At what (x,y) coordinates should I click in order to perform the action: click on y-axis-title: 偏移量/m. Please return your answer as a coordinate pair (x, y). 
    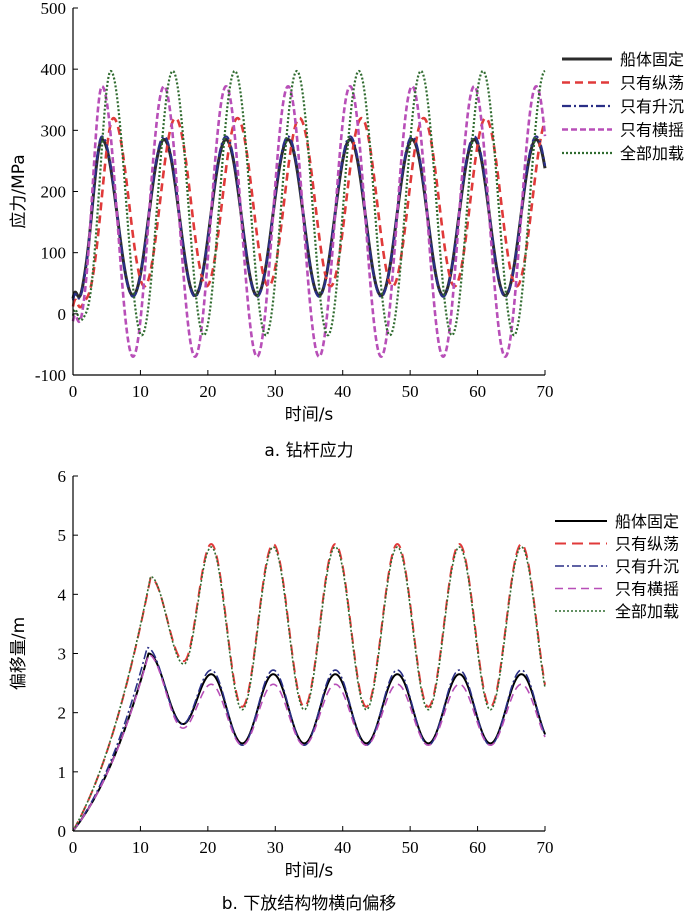
    Looking at the image, I should click on (19, 653).